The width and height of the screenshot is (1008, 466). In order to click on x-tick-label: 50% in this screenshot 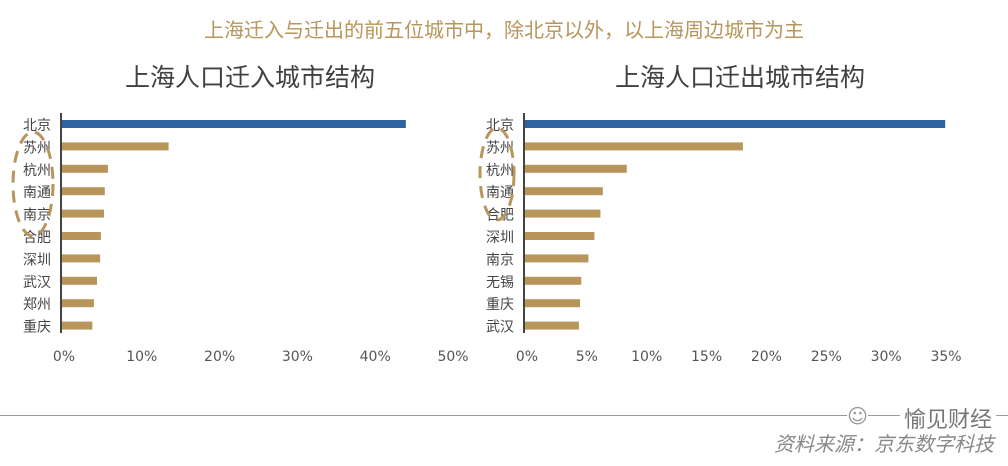, I will do `click(452, 357)`.